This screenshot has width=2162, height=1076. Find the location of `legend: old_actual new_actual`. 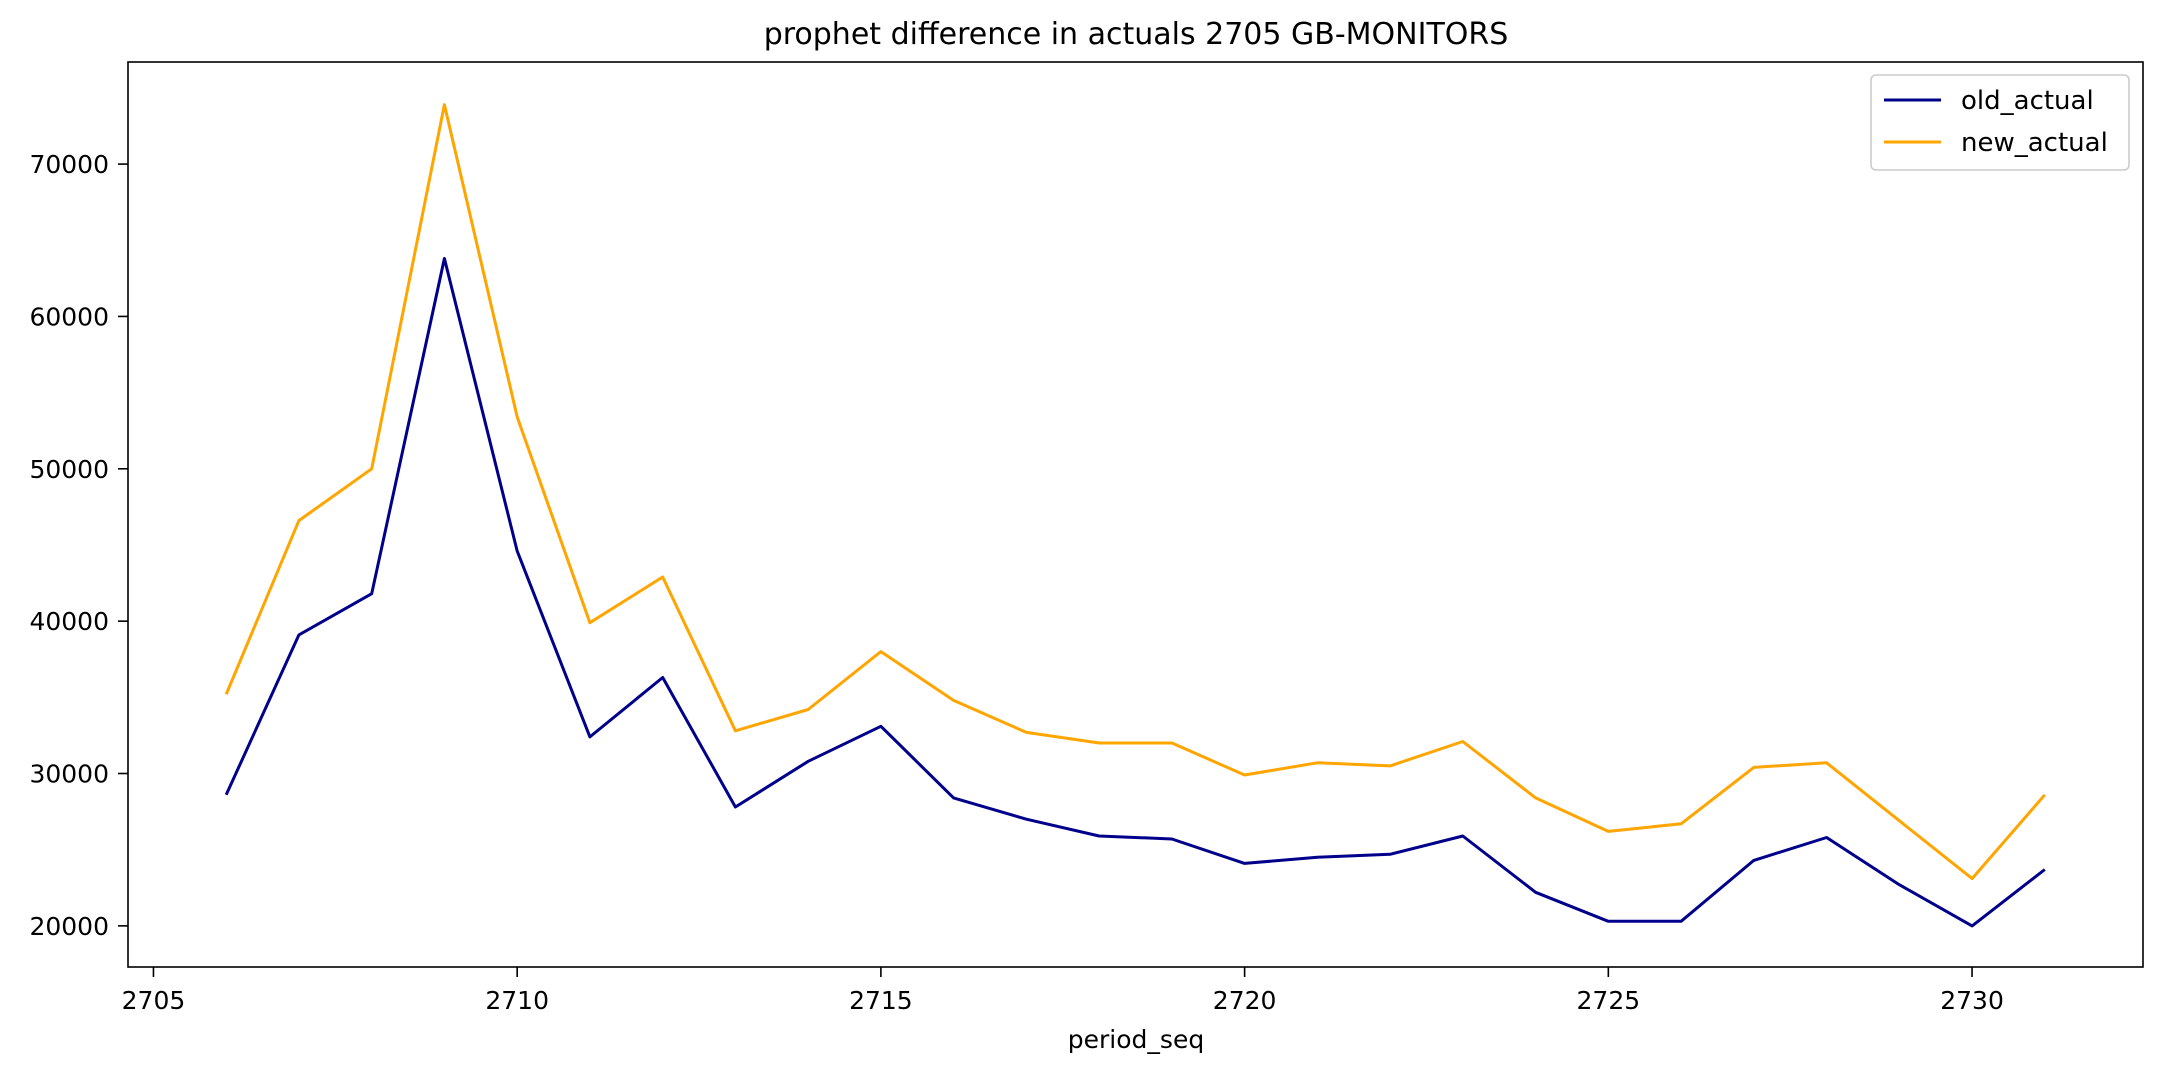

legend: old_actual new_actual is located at coordinates (2000, 122).